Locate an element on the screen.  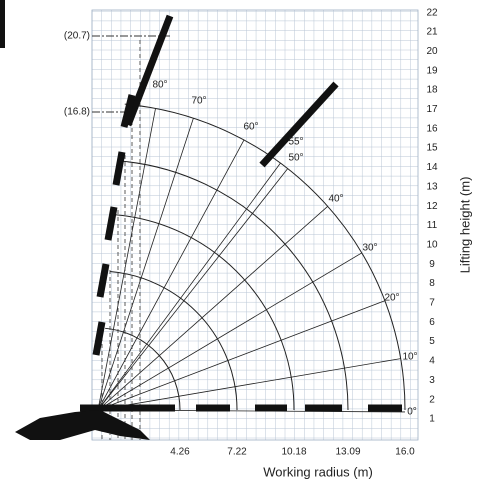
height-tick-label: 11 is located at coordinates (432, 225).